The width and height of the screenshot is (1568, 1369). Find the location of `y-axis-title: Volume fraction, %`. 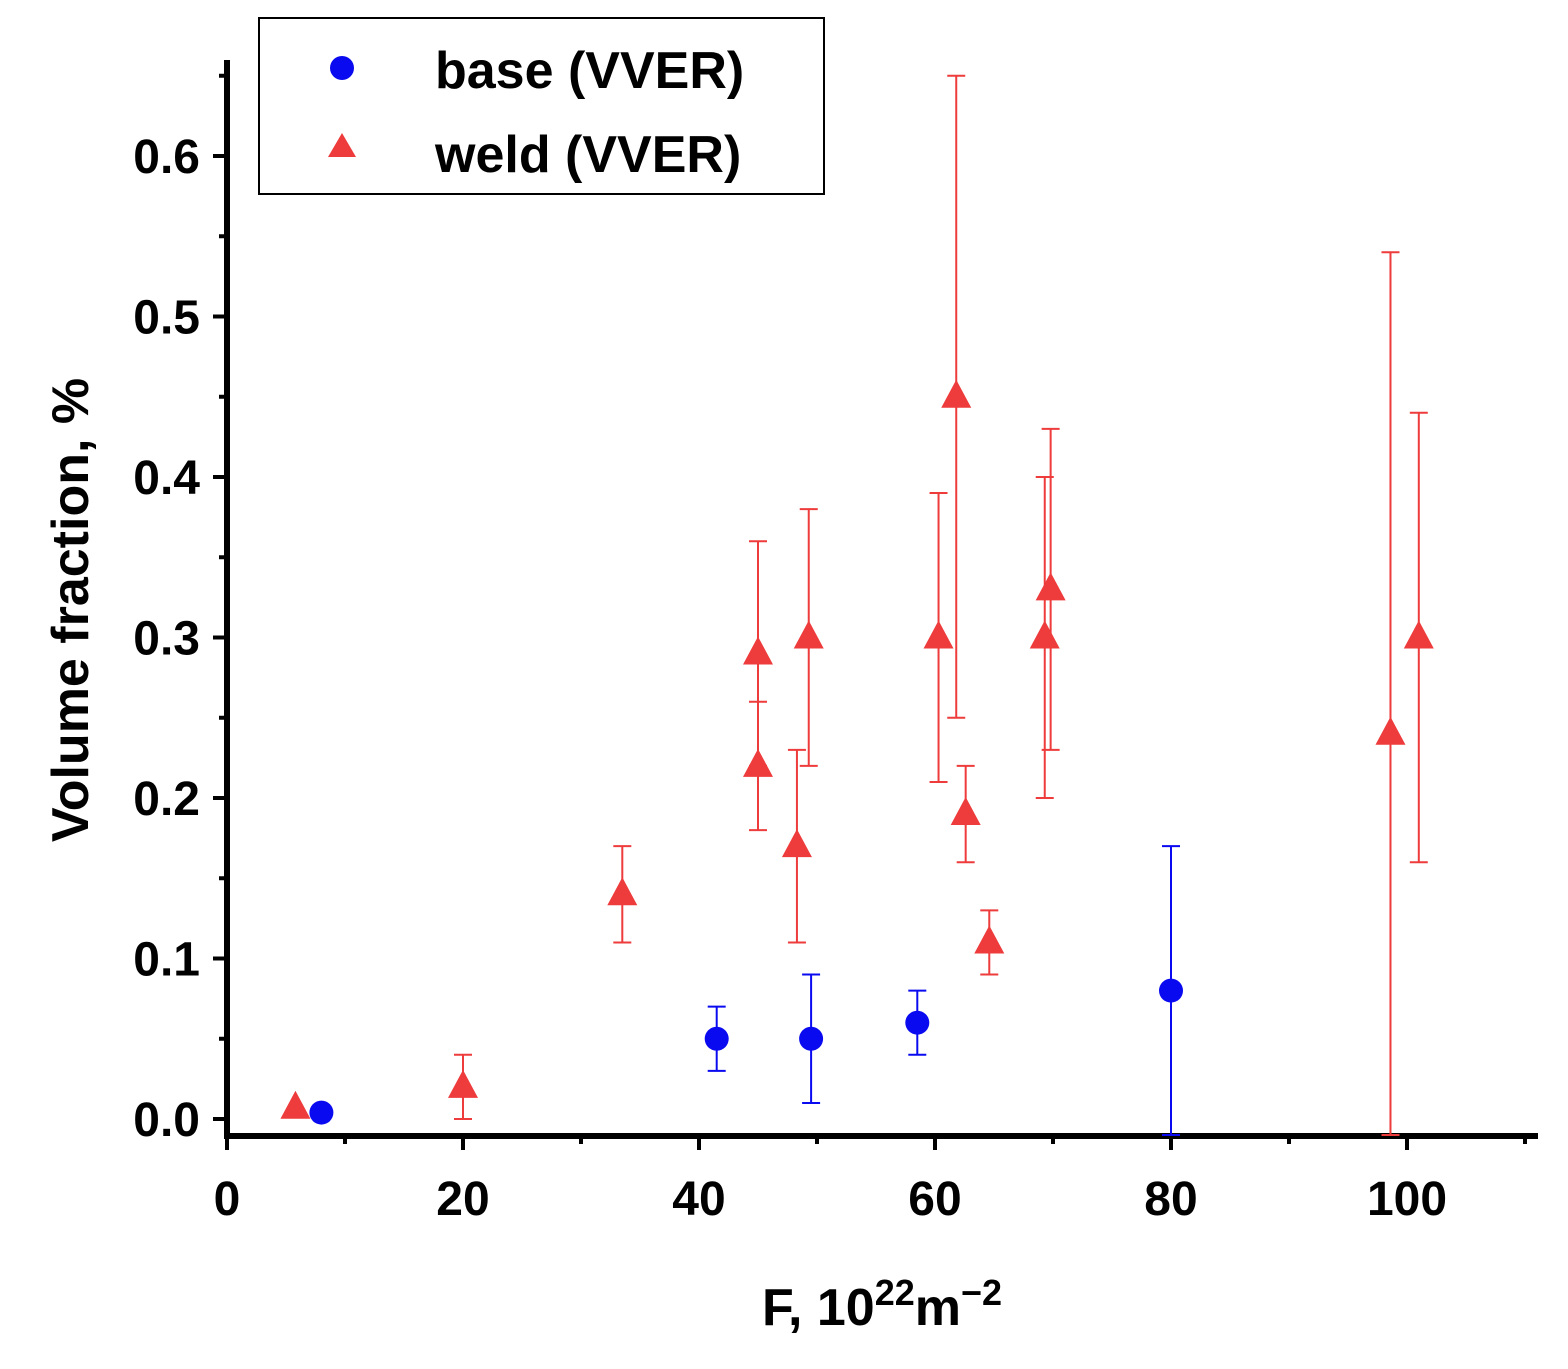

y-axis-title: Volume fraction, % is located at coordinates (71, 610).